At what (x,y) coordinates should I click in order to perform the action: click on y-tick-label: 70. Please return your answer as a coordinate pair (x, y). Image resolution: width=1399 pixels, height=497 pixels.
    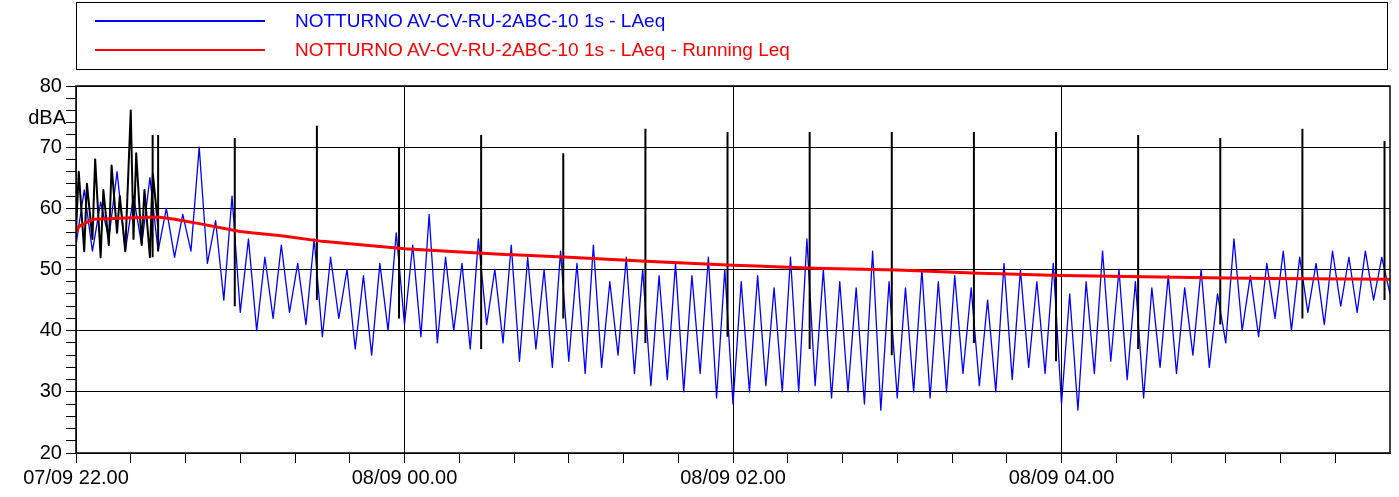
    Looking at the image, I should click on (50, 145).